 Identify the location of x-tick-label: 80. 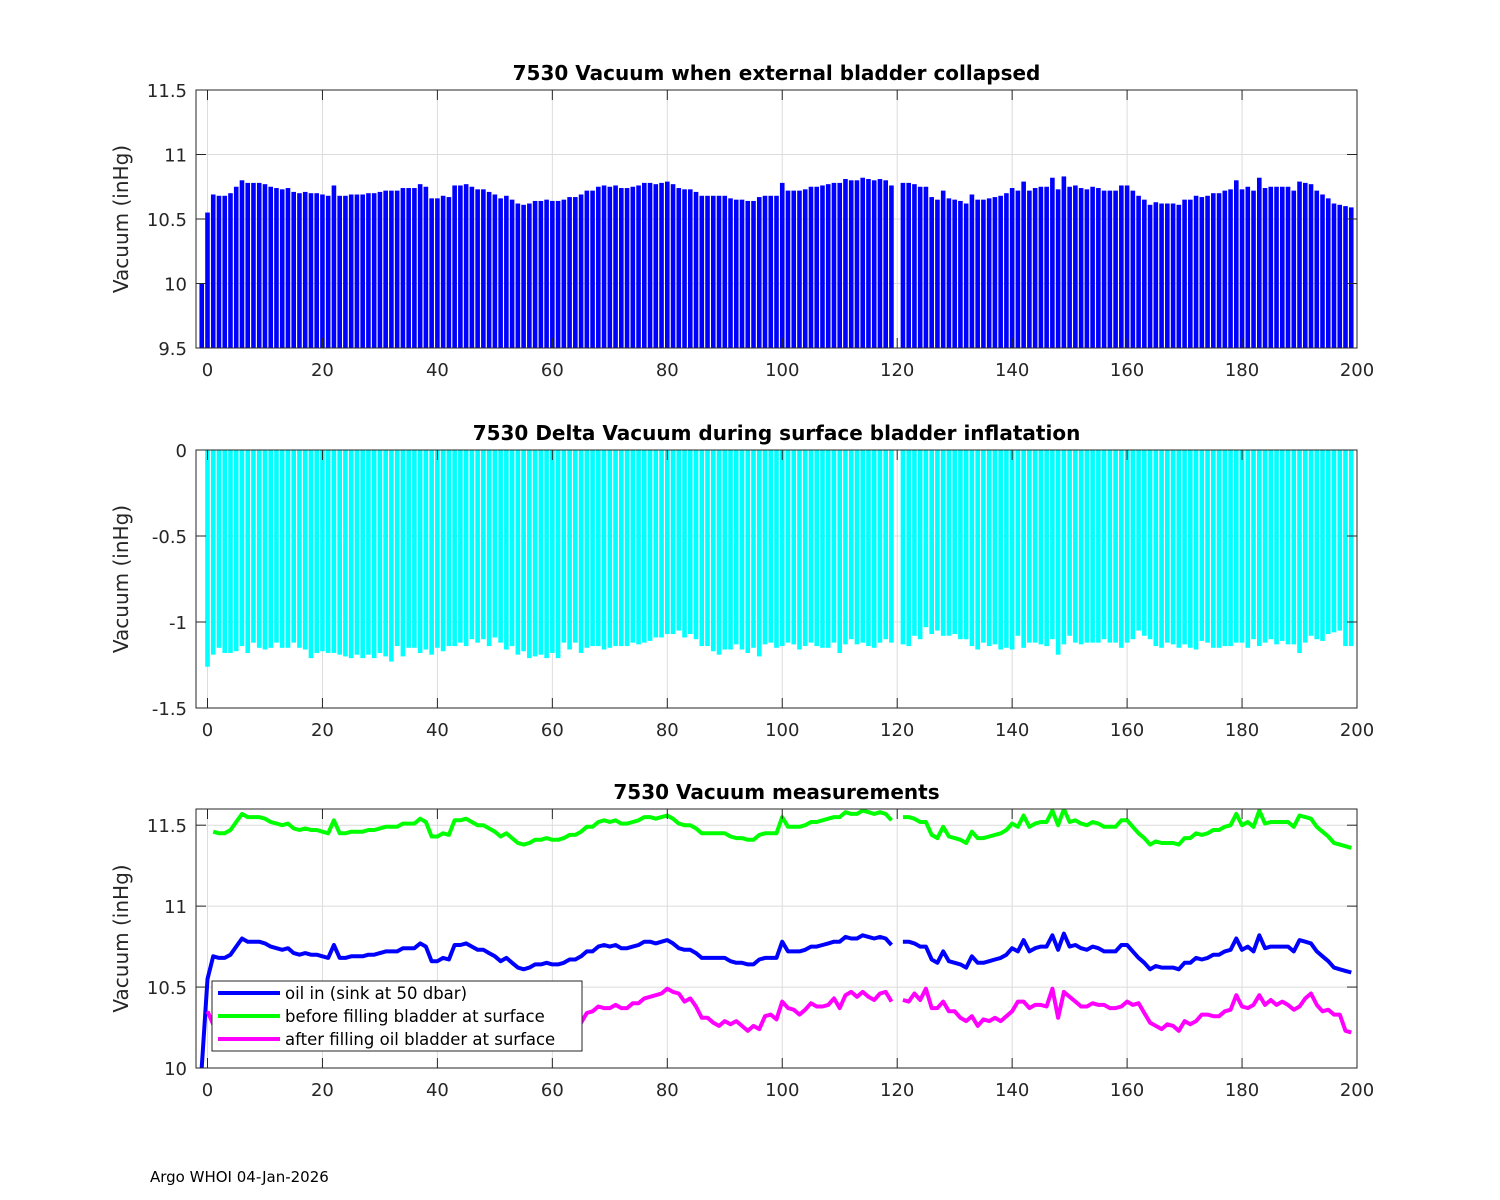
(667, 370).